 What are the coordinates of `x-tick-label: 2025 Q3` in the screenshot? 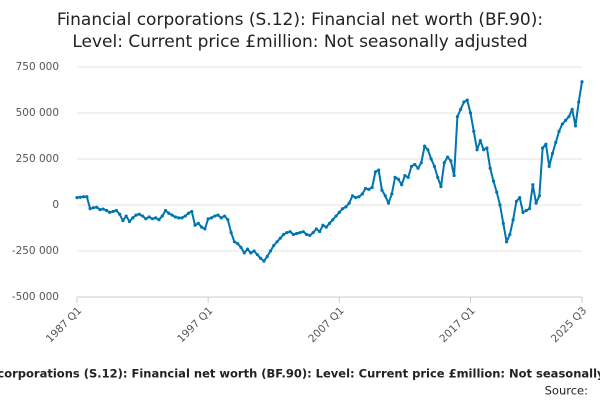 It's located at (569, 325).